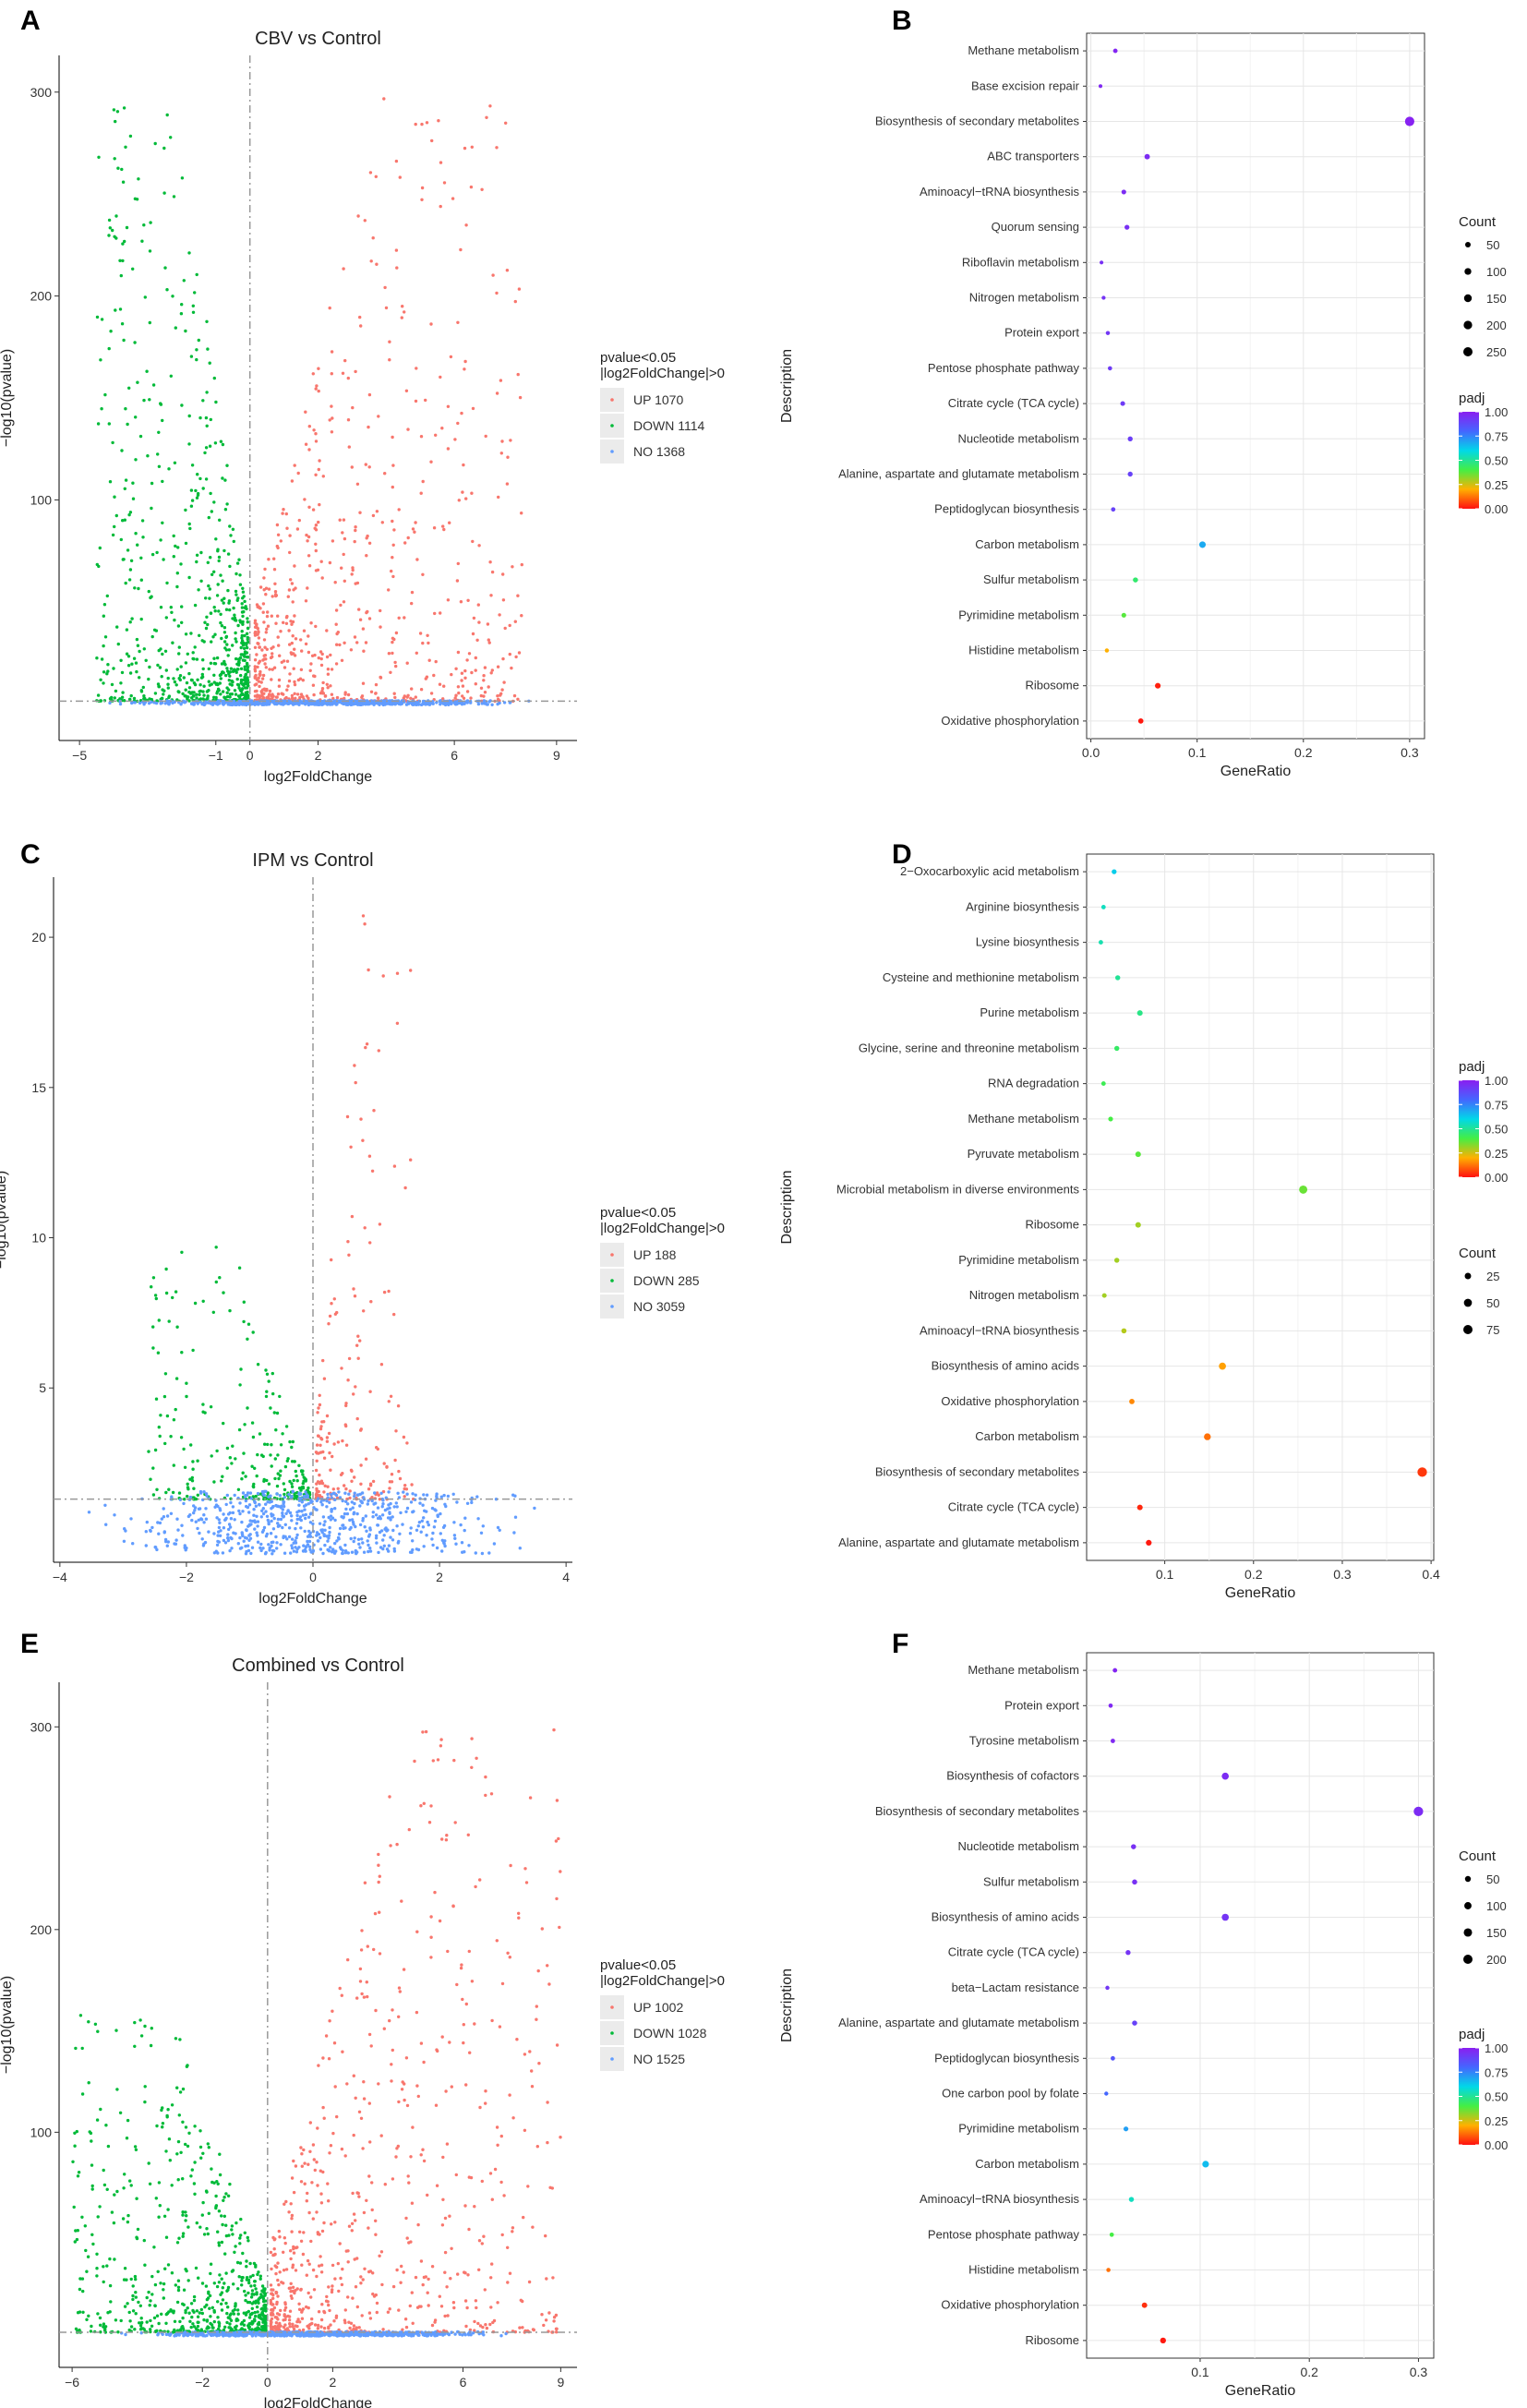 The width and height of the screenshot is (1527, 2408). I want to click on legend-title: pvalue<0.05, so click(638, 1213).